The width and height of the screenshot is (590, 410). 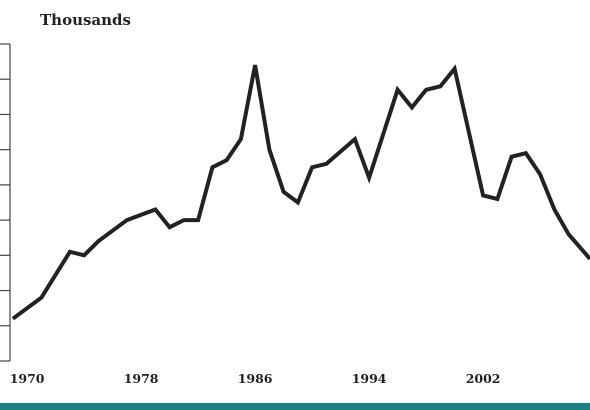 What do you see at coordinates (141, 378) in the screenshot?
I see `x-tick-label: 1978` at bounding box center [141, 378].